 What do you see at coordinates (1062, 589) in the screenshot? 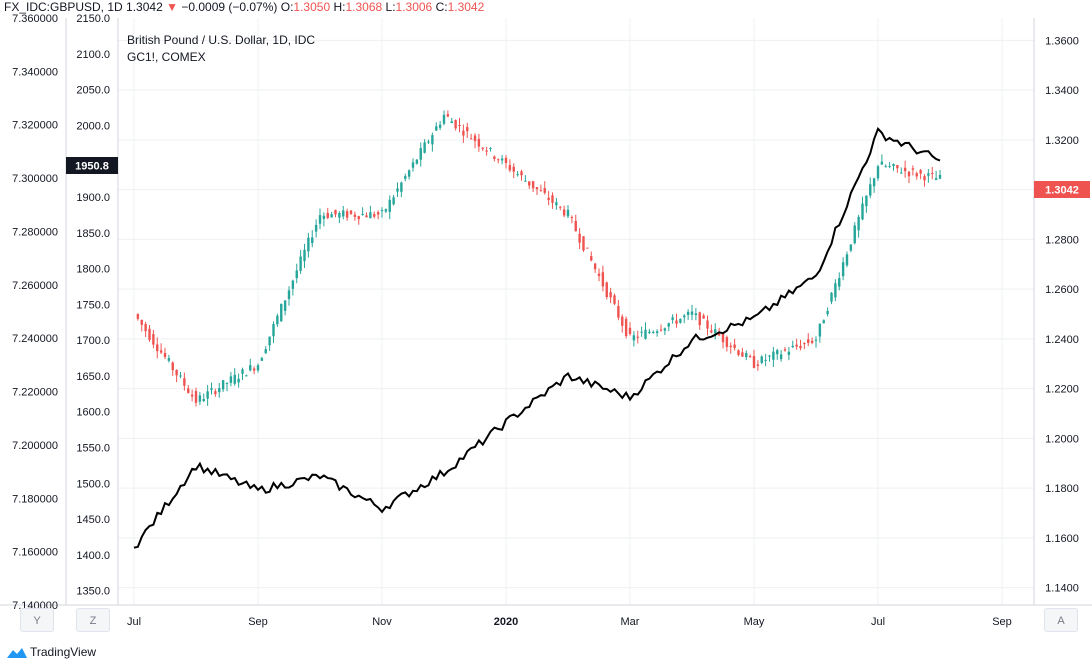
I see `right-tick-label: 1.1400` at bounding box center [1062, 589].